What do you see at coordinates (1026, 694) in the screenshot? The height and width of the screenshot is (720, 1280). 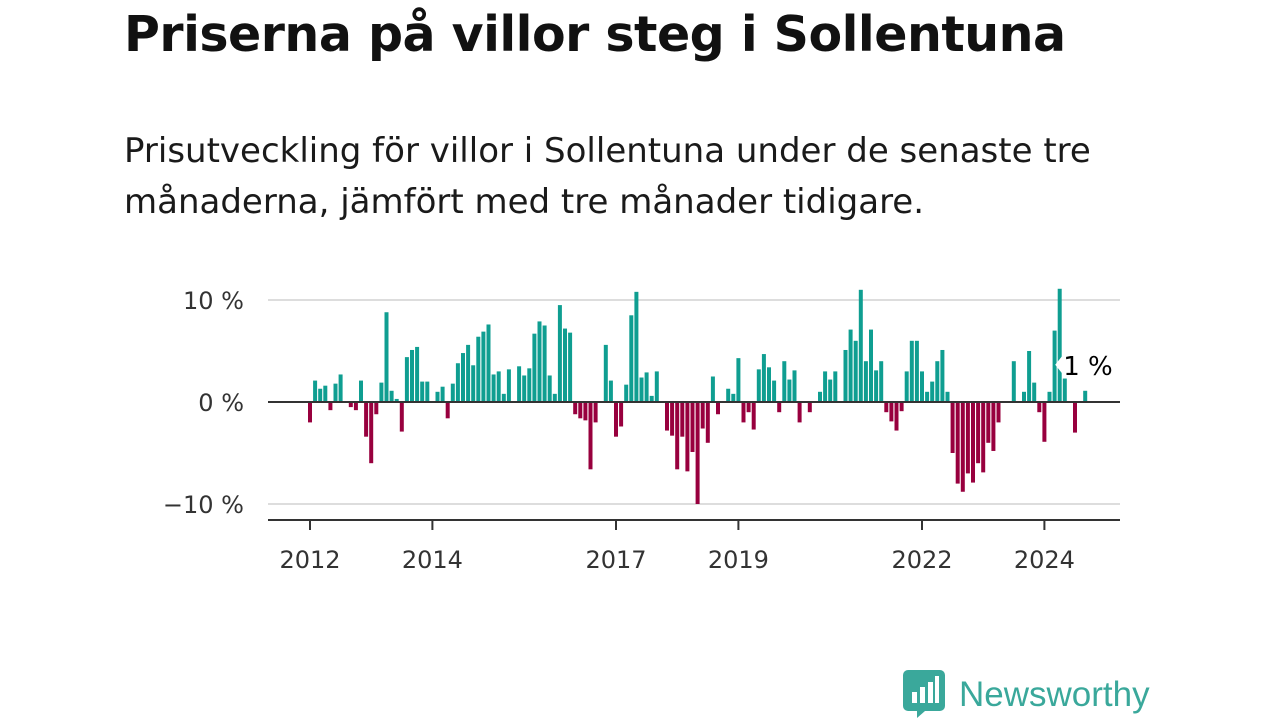 I see `newsworthy-logo: Newsworthy` at bounding box center [1026, 694].